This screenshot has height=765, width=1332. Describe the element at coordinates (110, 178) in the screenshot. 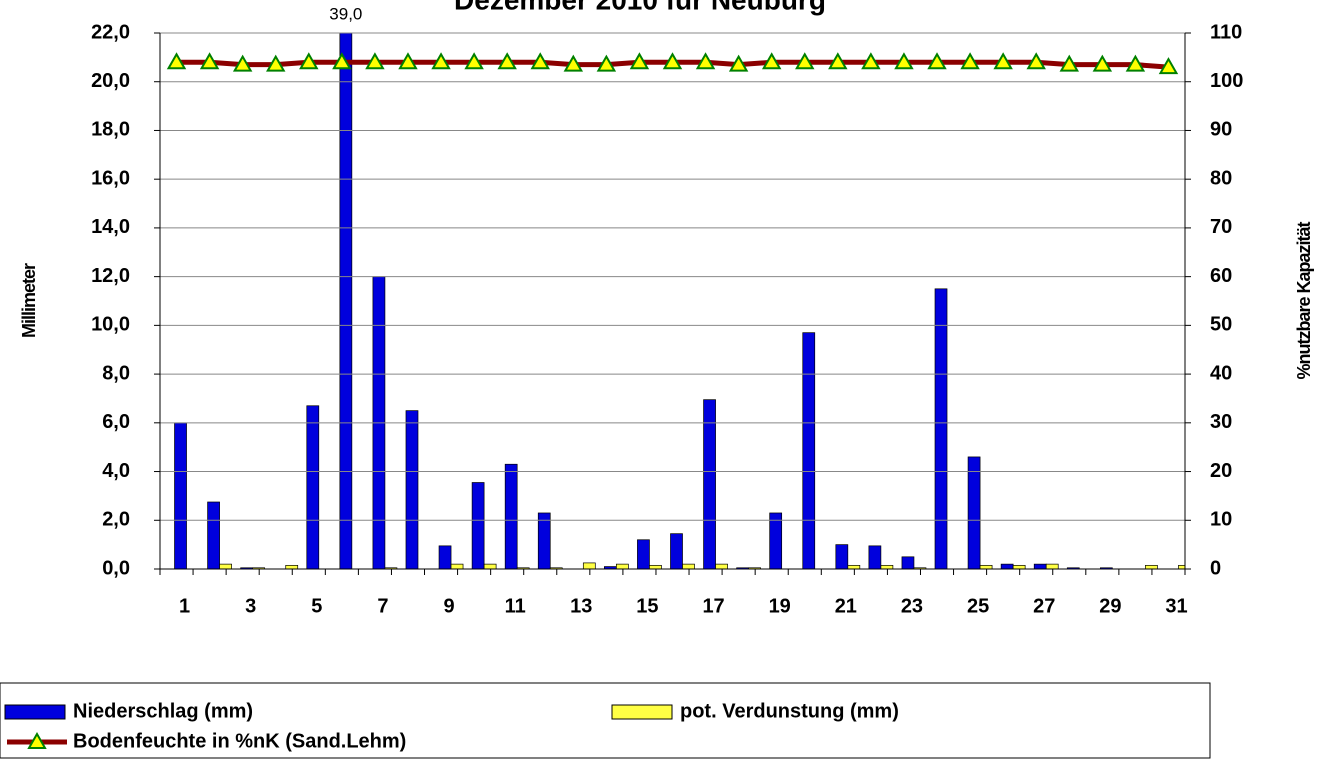

I see `y-tick-label: 16,0` at that location.